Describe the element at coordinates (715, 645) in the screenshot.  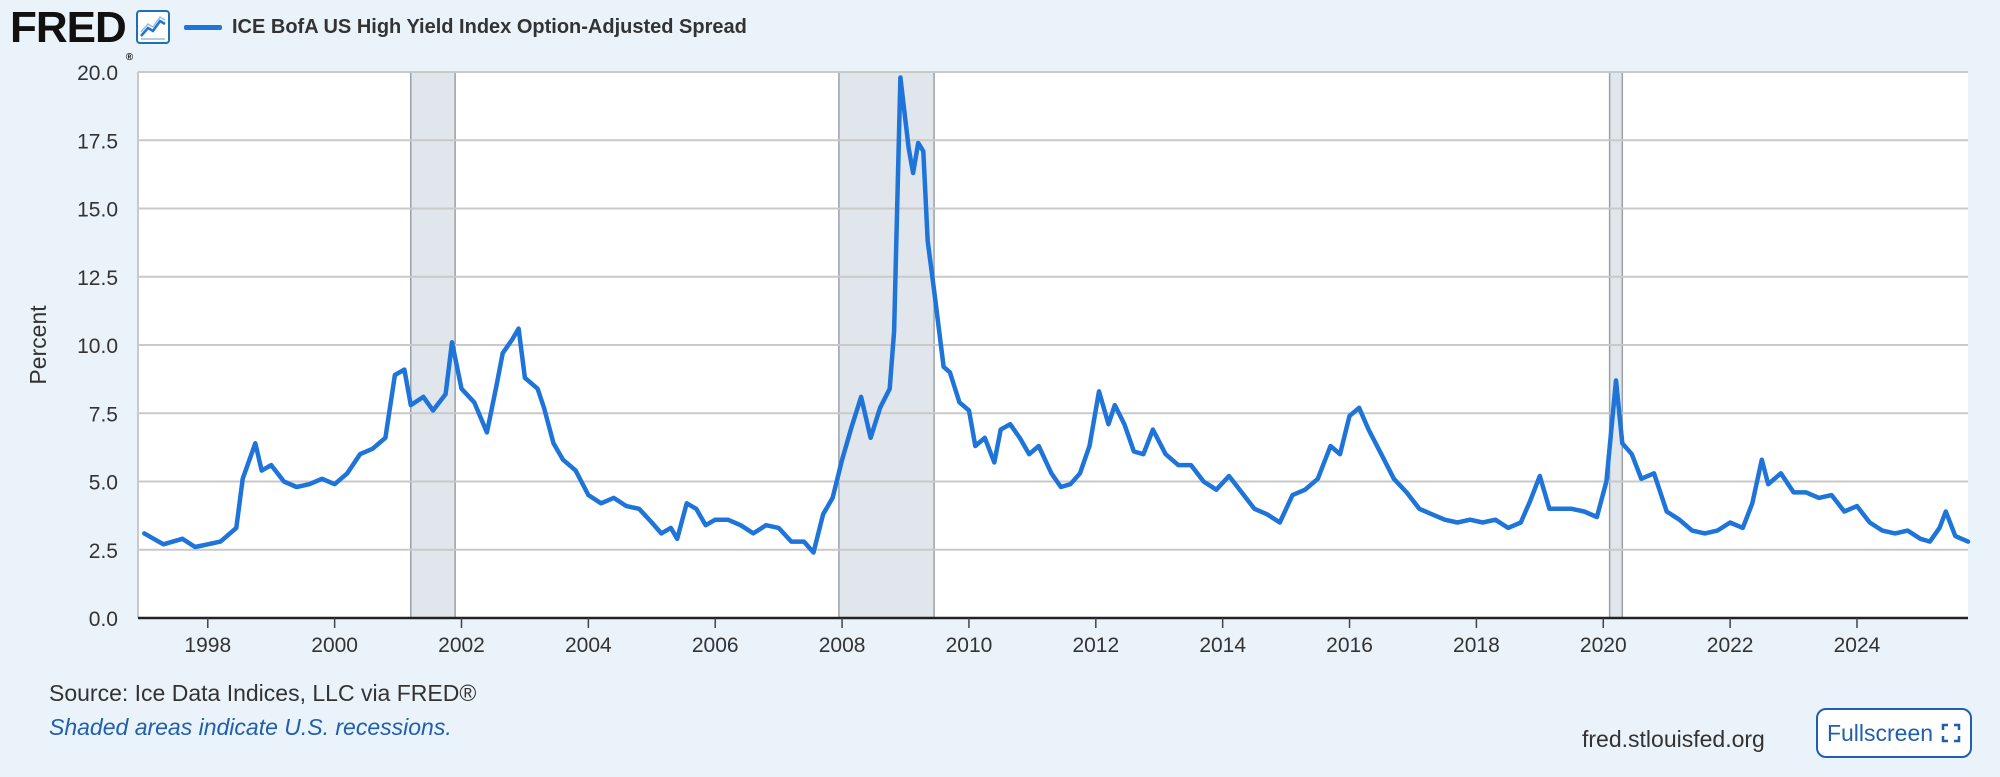
I see `x-tick-label: 2006` at that location.